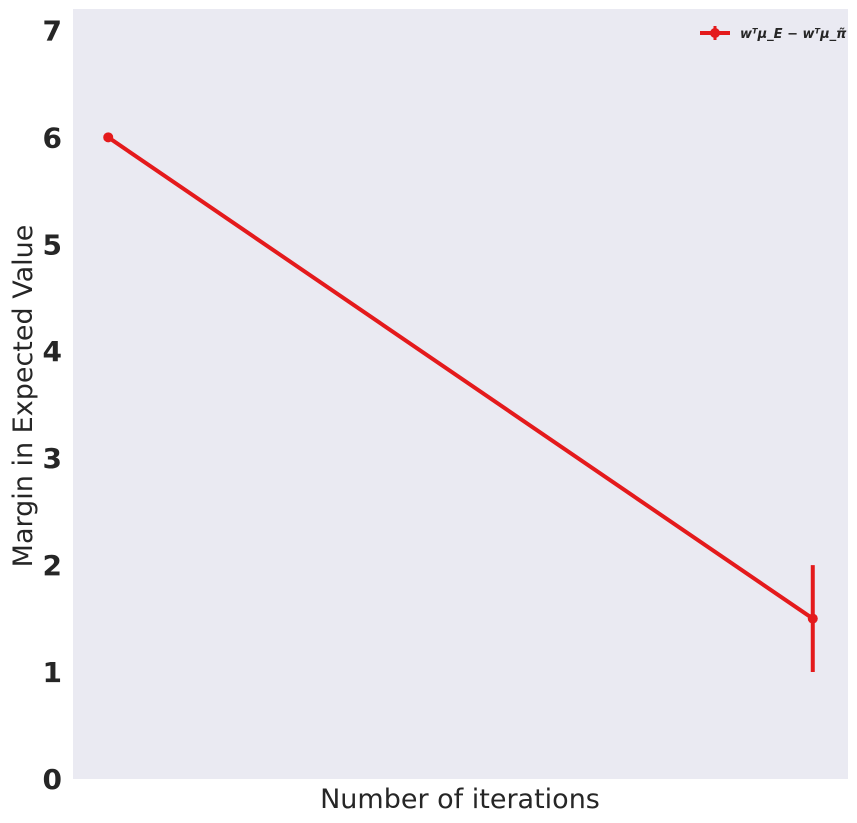 The height and width of the screenshot is (823, 857). I want to click on y-tick-label: 0, so click(52, 779).